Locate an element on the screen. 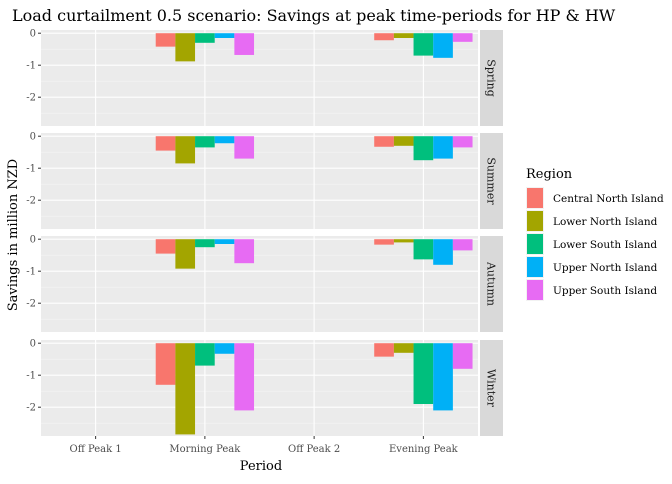 This screenshot has width=672, height=484. bar-autumn-morning-peak-lower-south-island is located at coordinates (205, 243).